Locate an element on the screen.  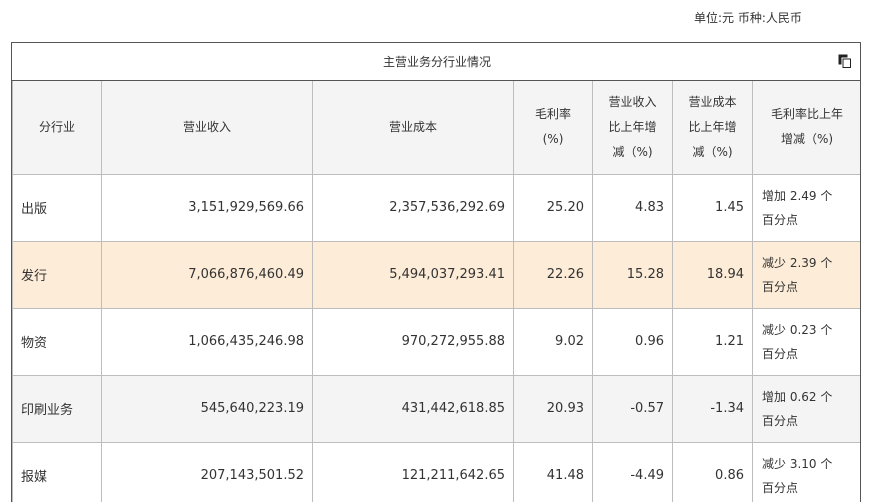
cell-margin-change: 增加 2.49 个 百分点 is located at coordinates (805, 207).